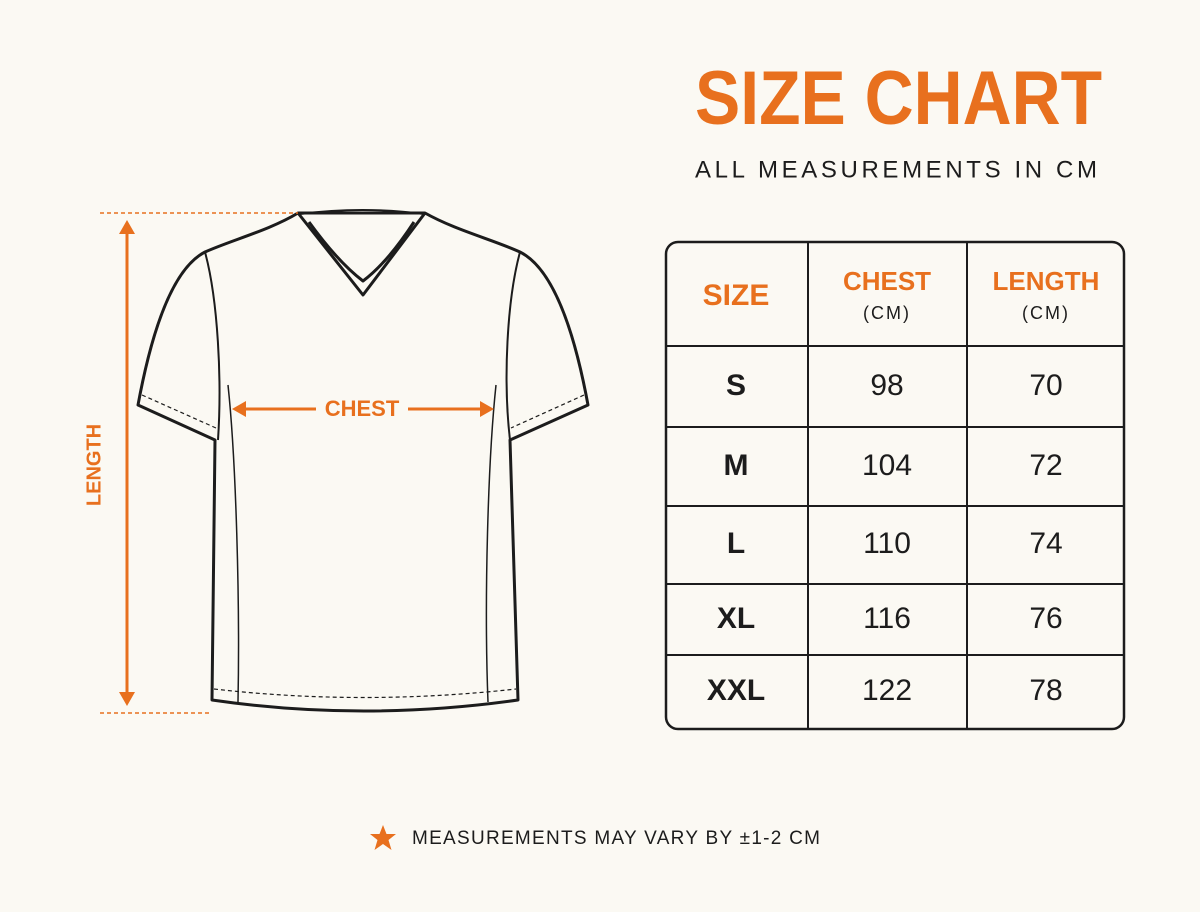  Describe the element at coordinates (887, 465) in the screenshot. I see `value-cell: 104` at that location.